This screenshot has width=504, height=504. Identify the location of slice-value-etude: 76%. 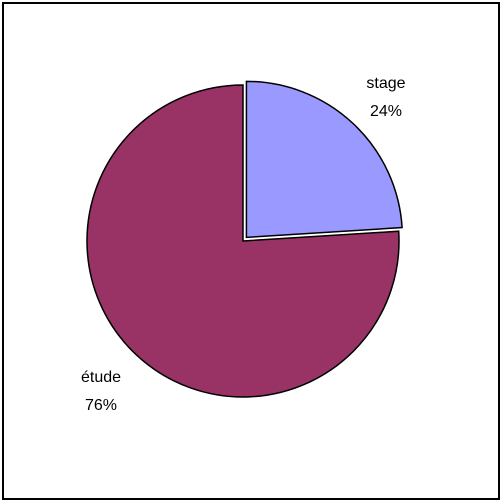
(101, 405).